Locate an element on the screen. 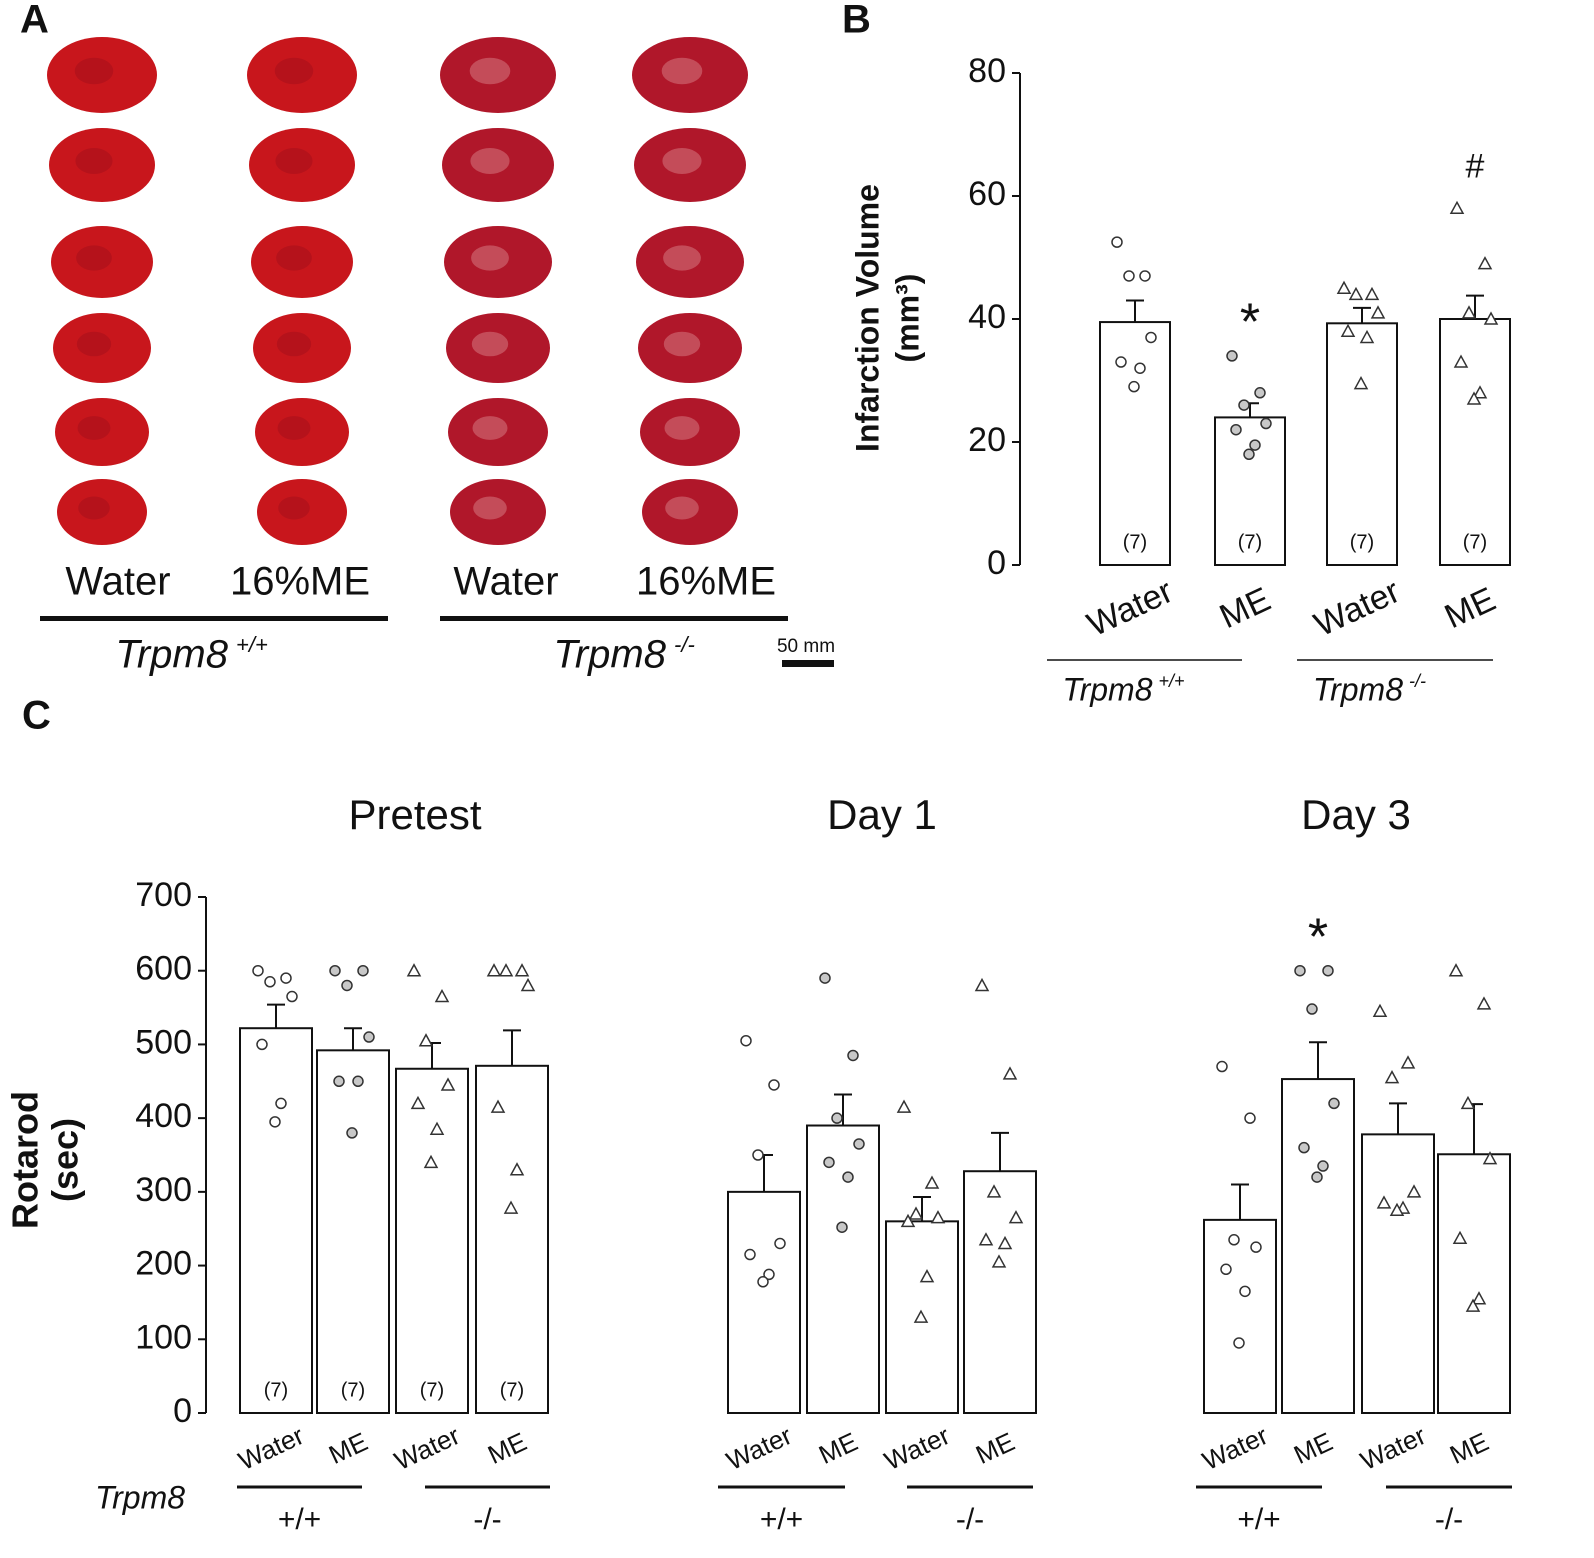 Image resolution: width=1594 pixels, height=1558 pixels. chart-title: Day 1 is located at coordinates (882, 814).